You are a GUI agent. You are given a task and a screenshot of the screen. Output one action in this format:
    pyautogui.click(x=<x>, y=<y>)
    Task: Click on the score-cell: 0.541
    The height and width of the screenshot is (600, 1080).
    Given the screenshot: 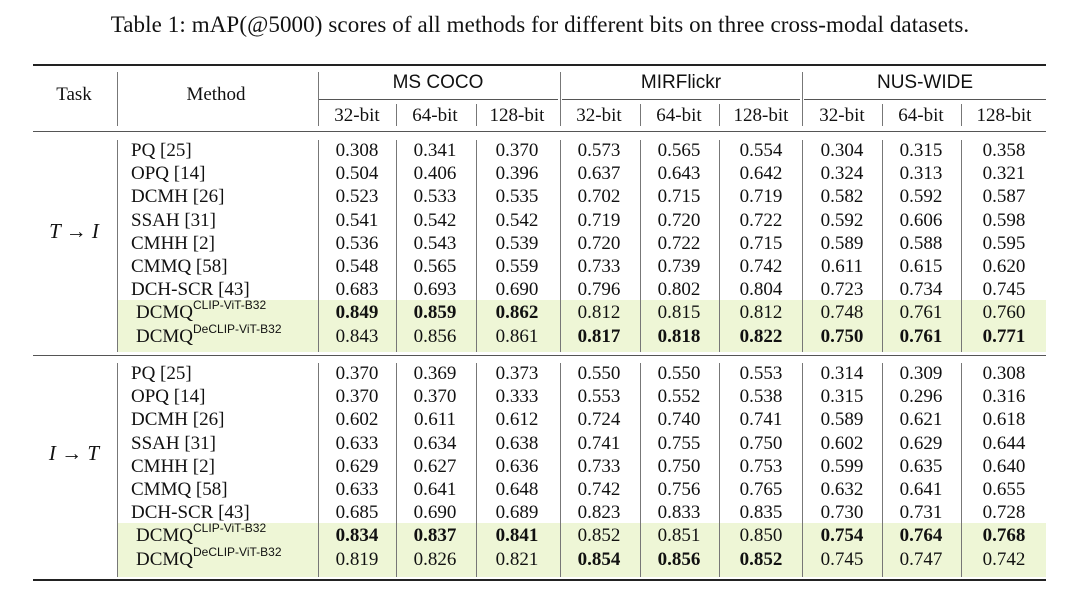 What is the action you would take?
    pyautogui.click(x=357, y=220)
    